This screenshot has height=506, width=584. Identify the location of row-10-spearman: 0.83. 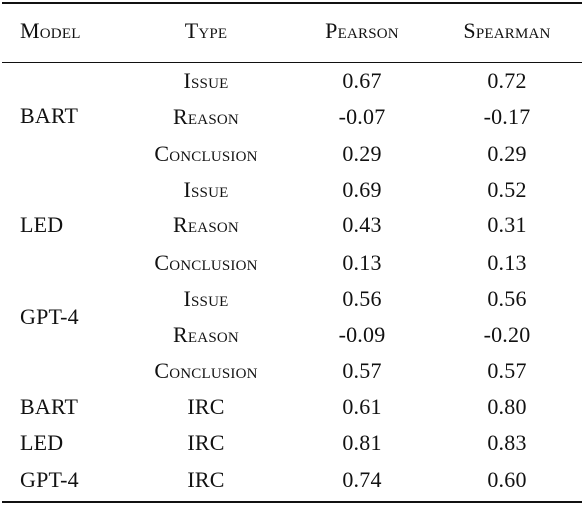
(507, 442).